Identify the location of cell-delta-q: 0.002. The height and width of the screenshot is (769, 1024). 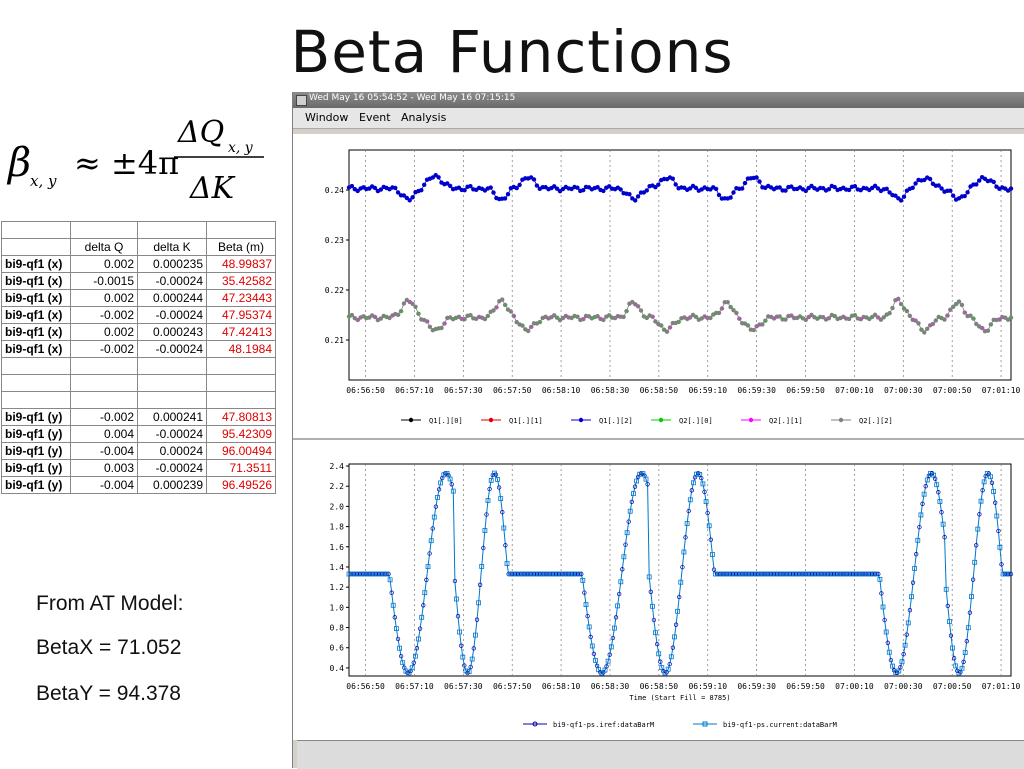
(104, 264).